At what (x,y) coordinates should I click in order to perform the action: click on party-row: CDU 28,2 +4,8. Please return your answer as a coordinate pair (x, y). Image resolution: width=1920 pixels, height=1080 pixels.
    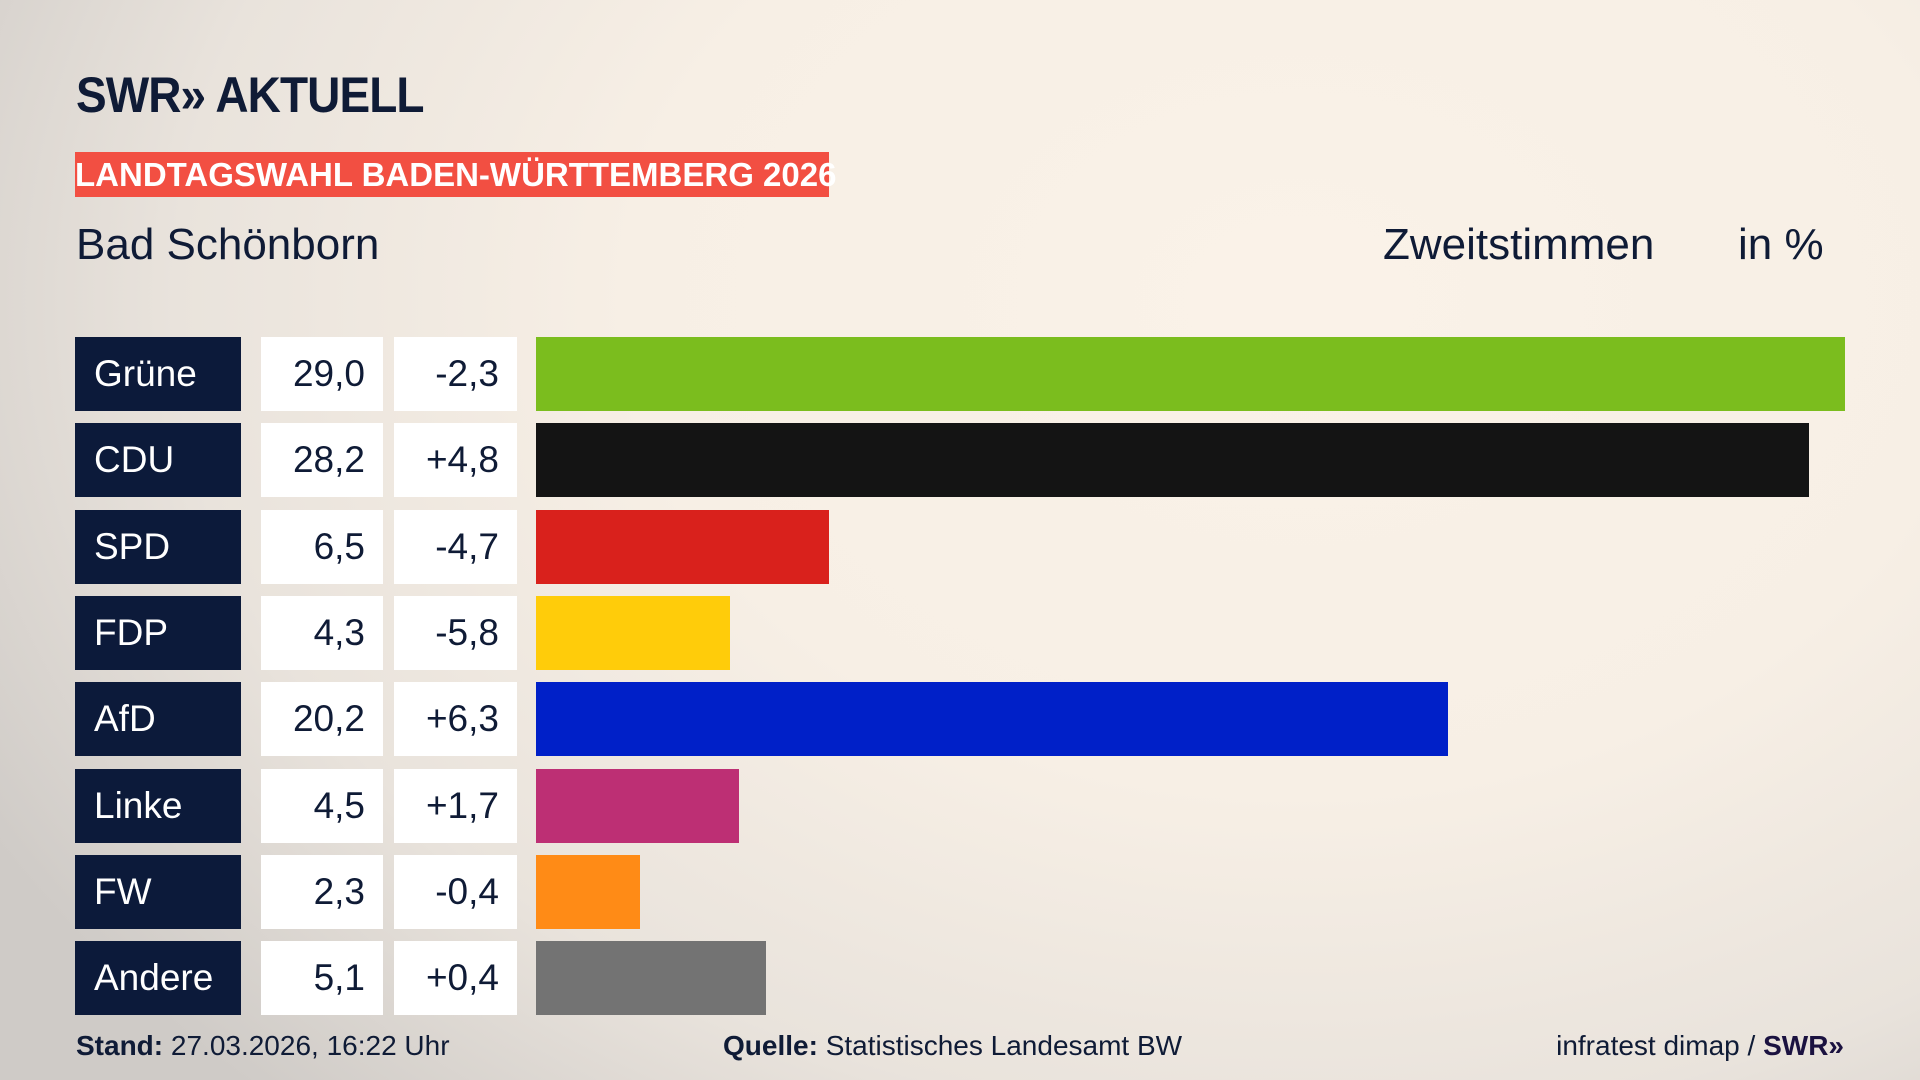
    Looking at the image, I should click on (960, 460).